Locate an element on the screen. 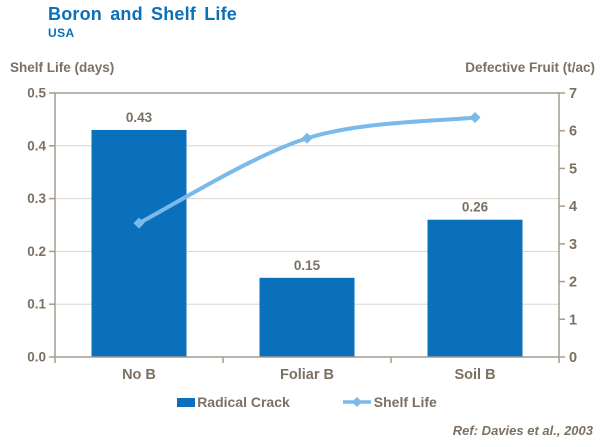  bar-value-label: 0.15 is located at coordinates (307, 265).